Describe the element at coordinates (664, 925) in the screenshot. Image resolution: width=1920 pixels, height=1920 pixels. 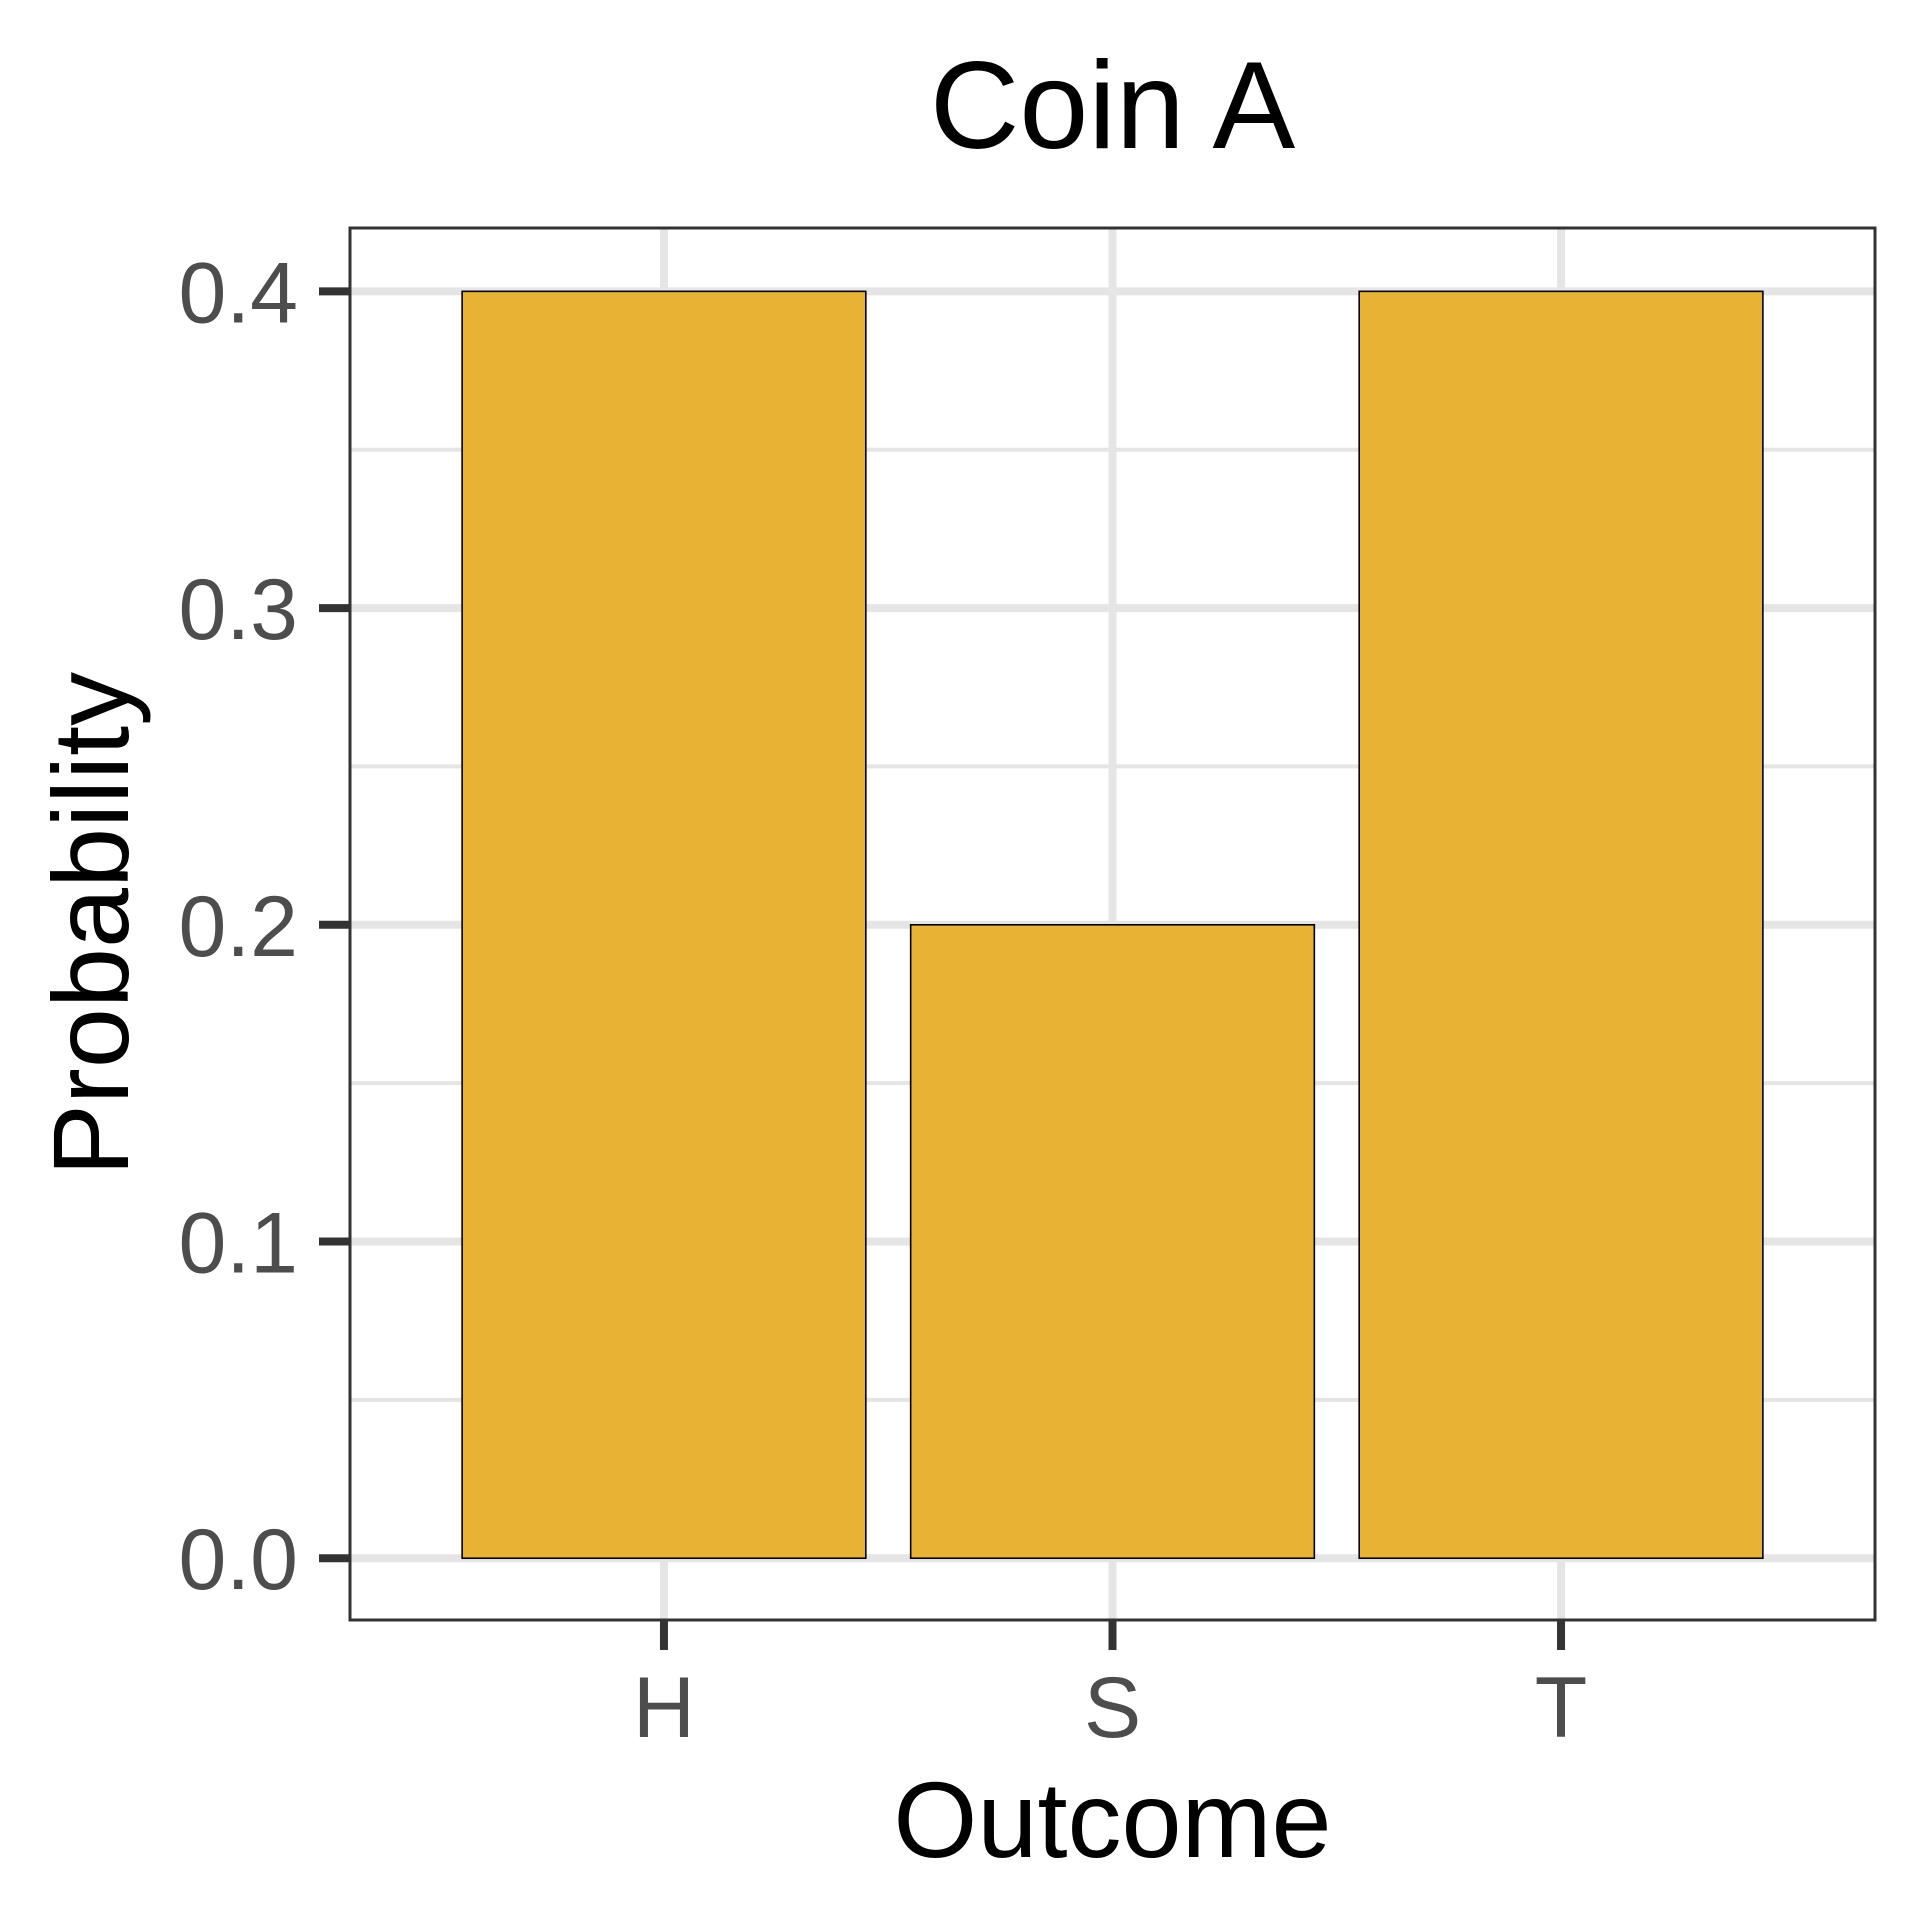
I see `bar-H` at that location.